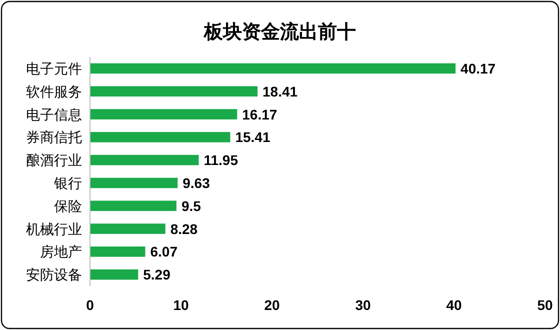 This screenshot has width=560, height=330. What do you see at coordinates (279, 32) in the screenshot?
I see `chart-title: 板块资金流出前十` at bounding box center [279, 32].